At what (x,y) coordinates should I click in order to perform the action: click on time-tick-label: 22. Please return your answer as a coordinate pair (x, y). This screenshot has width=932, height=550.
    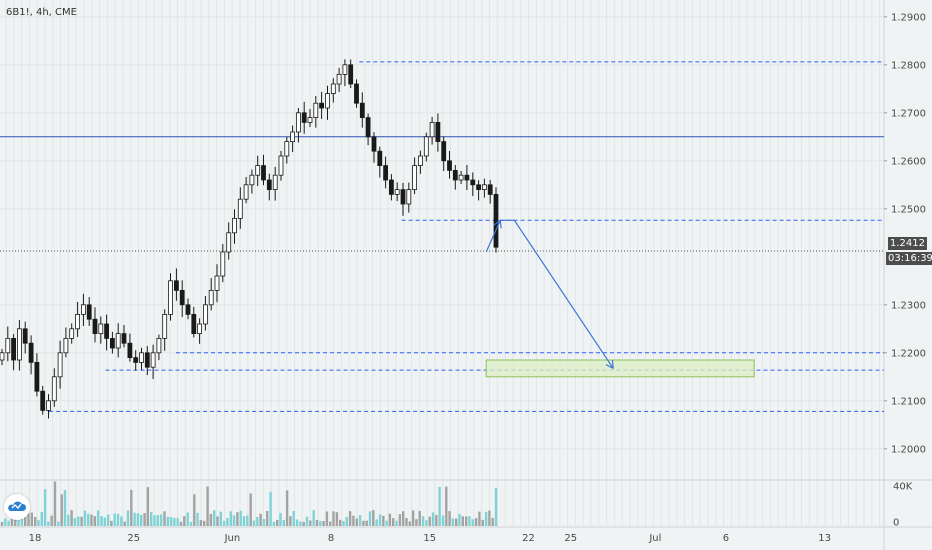
    Looking at the image, I should click on (528, 538).